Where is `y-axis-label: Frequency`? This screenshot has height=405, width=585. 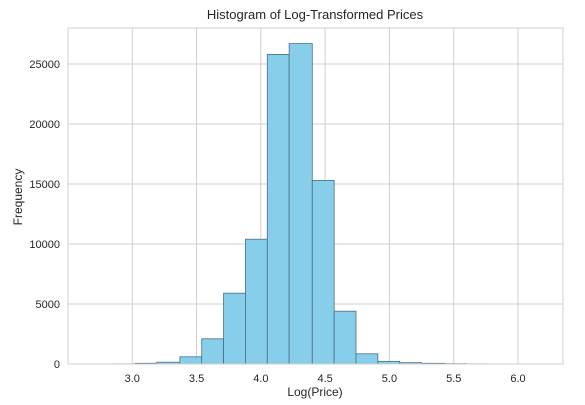 y-axis-label: Frequency is located at coordinates (18, 197).